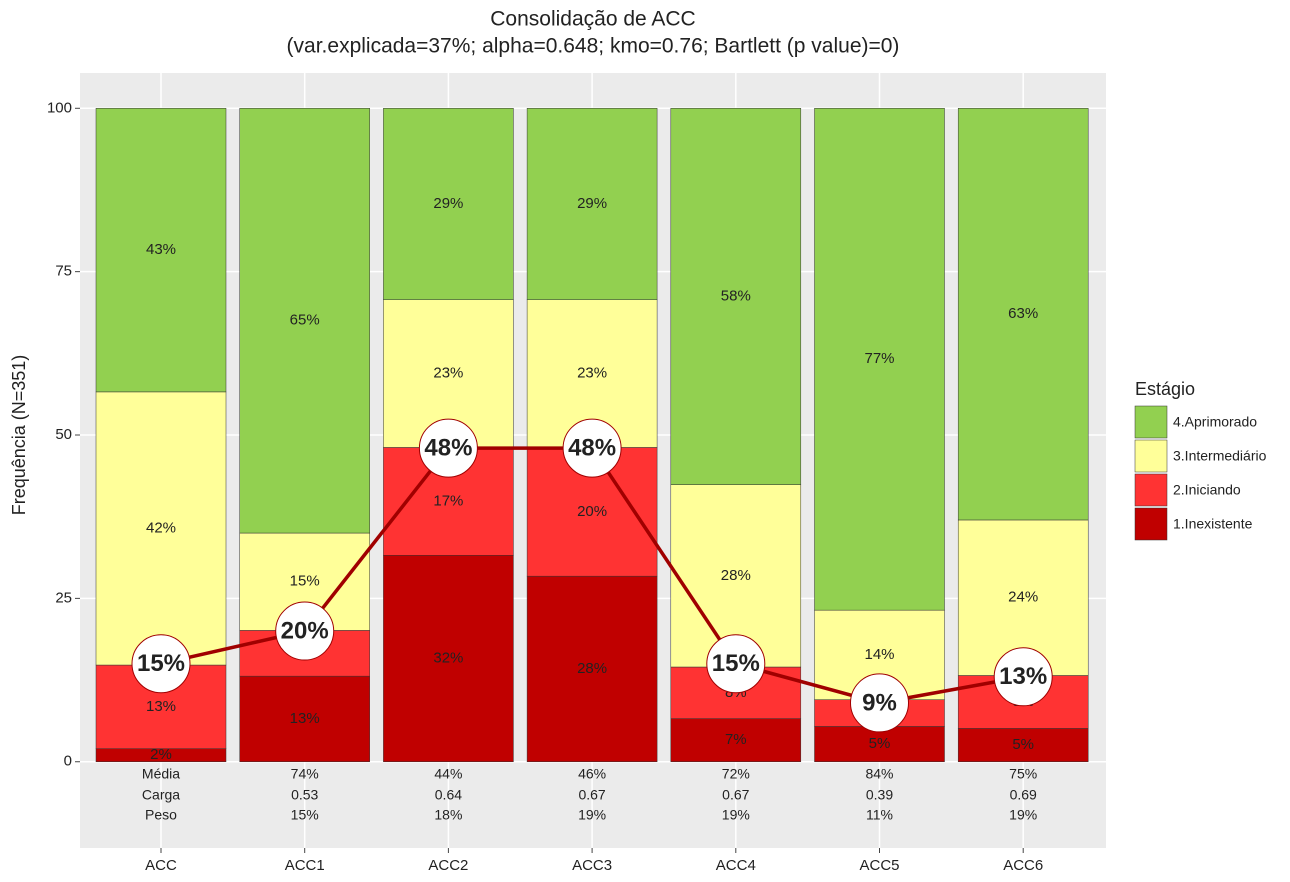 The image size is (1290, 882). I want to click on table-row-label: Média, so click(161, 774).